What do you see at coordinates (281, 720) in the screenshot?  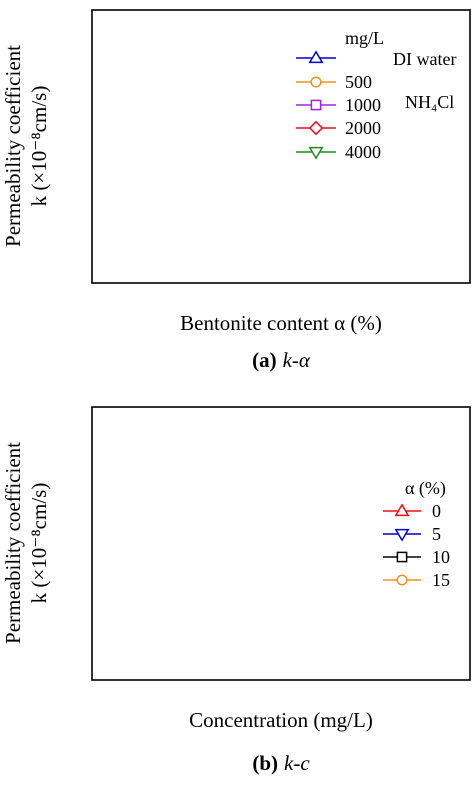 I see `panel-b-x-axis-title: Concentration (mg/L)` at bounding box center [281, 720].